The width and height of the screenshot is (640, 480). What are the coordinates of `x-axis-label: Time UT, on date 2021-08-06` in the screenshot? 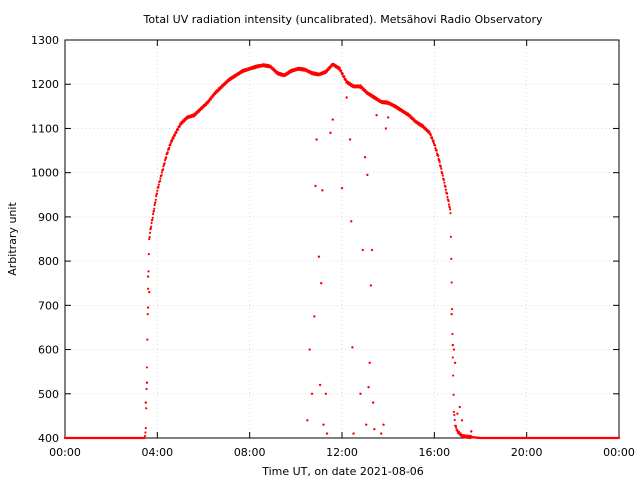 It's located at (342, 471).